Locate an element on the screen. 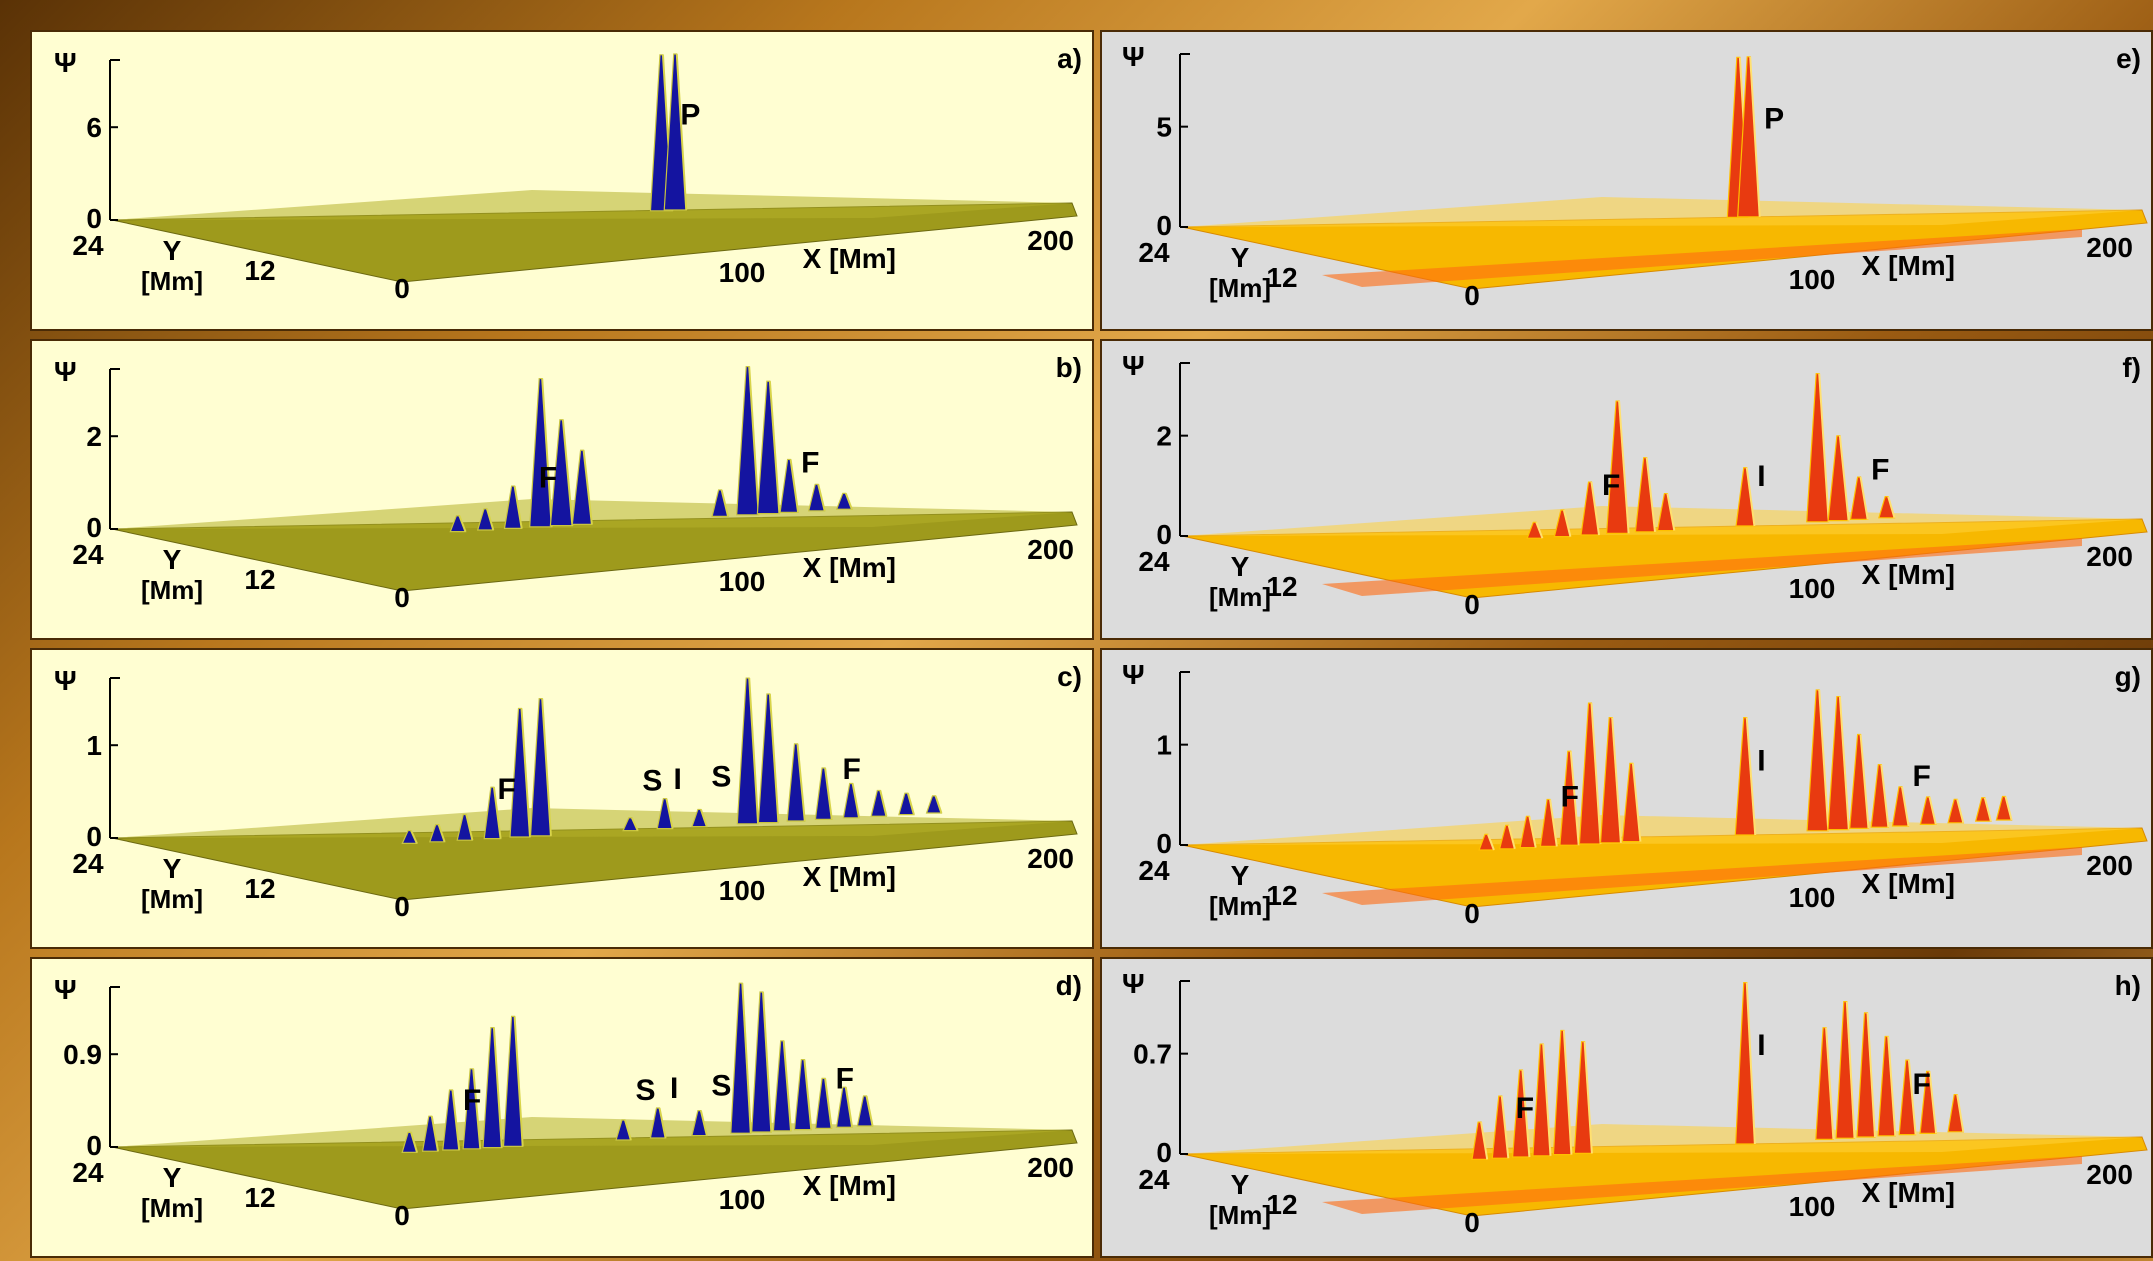 This screenshot has height=1261, width=2153. plot-canvas: Ψ 0 0.7 24 12 Y[Mm] 0 100 200 X [Mm] h) F I F is located at coordinates (1635, 1103).